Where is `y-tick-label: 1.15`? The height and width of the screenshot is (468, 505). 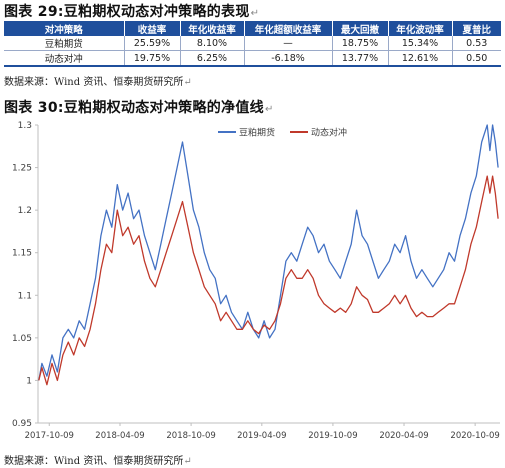 y-tick-label: 1.15 is located at coordinates (22, 254).